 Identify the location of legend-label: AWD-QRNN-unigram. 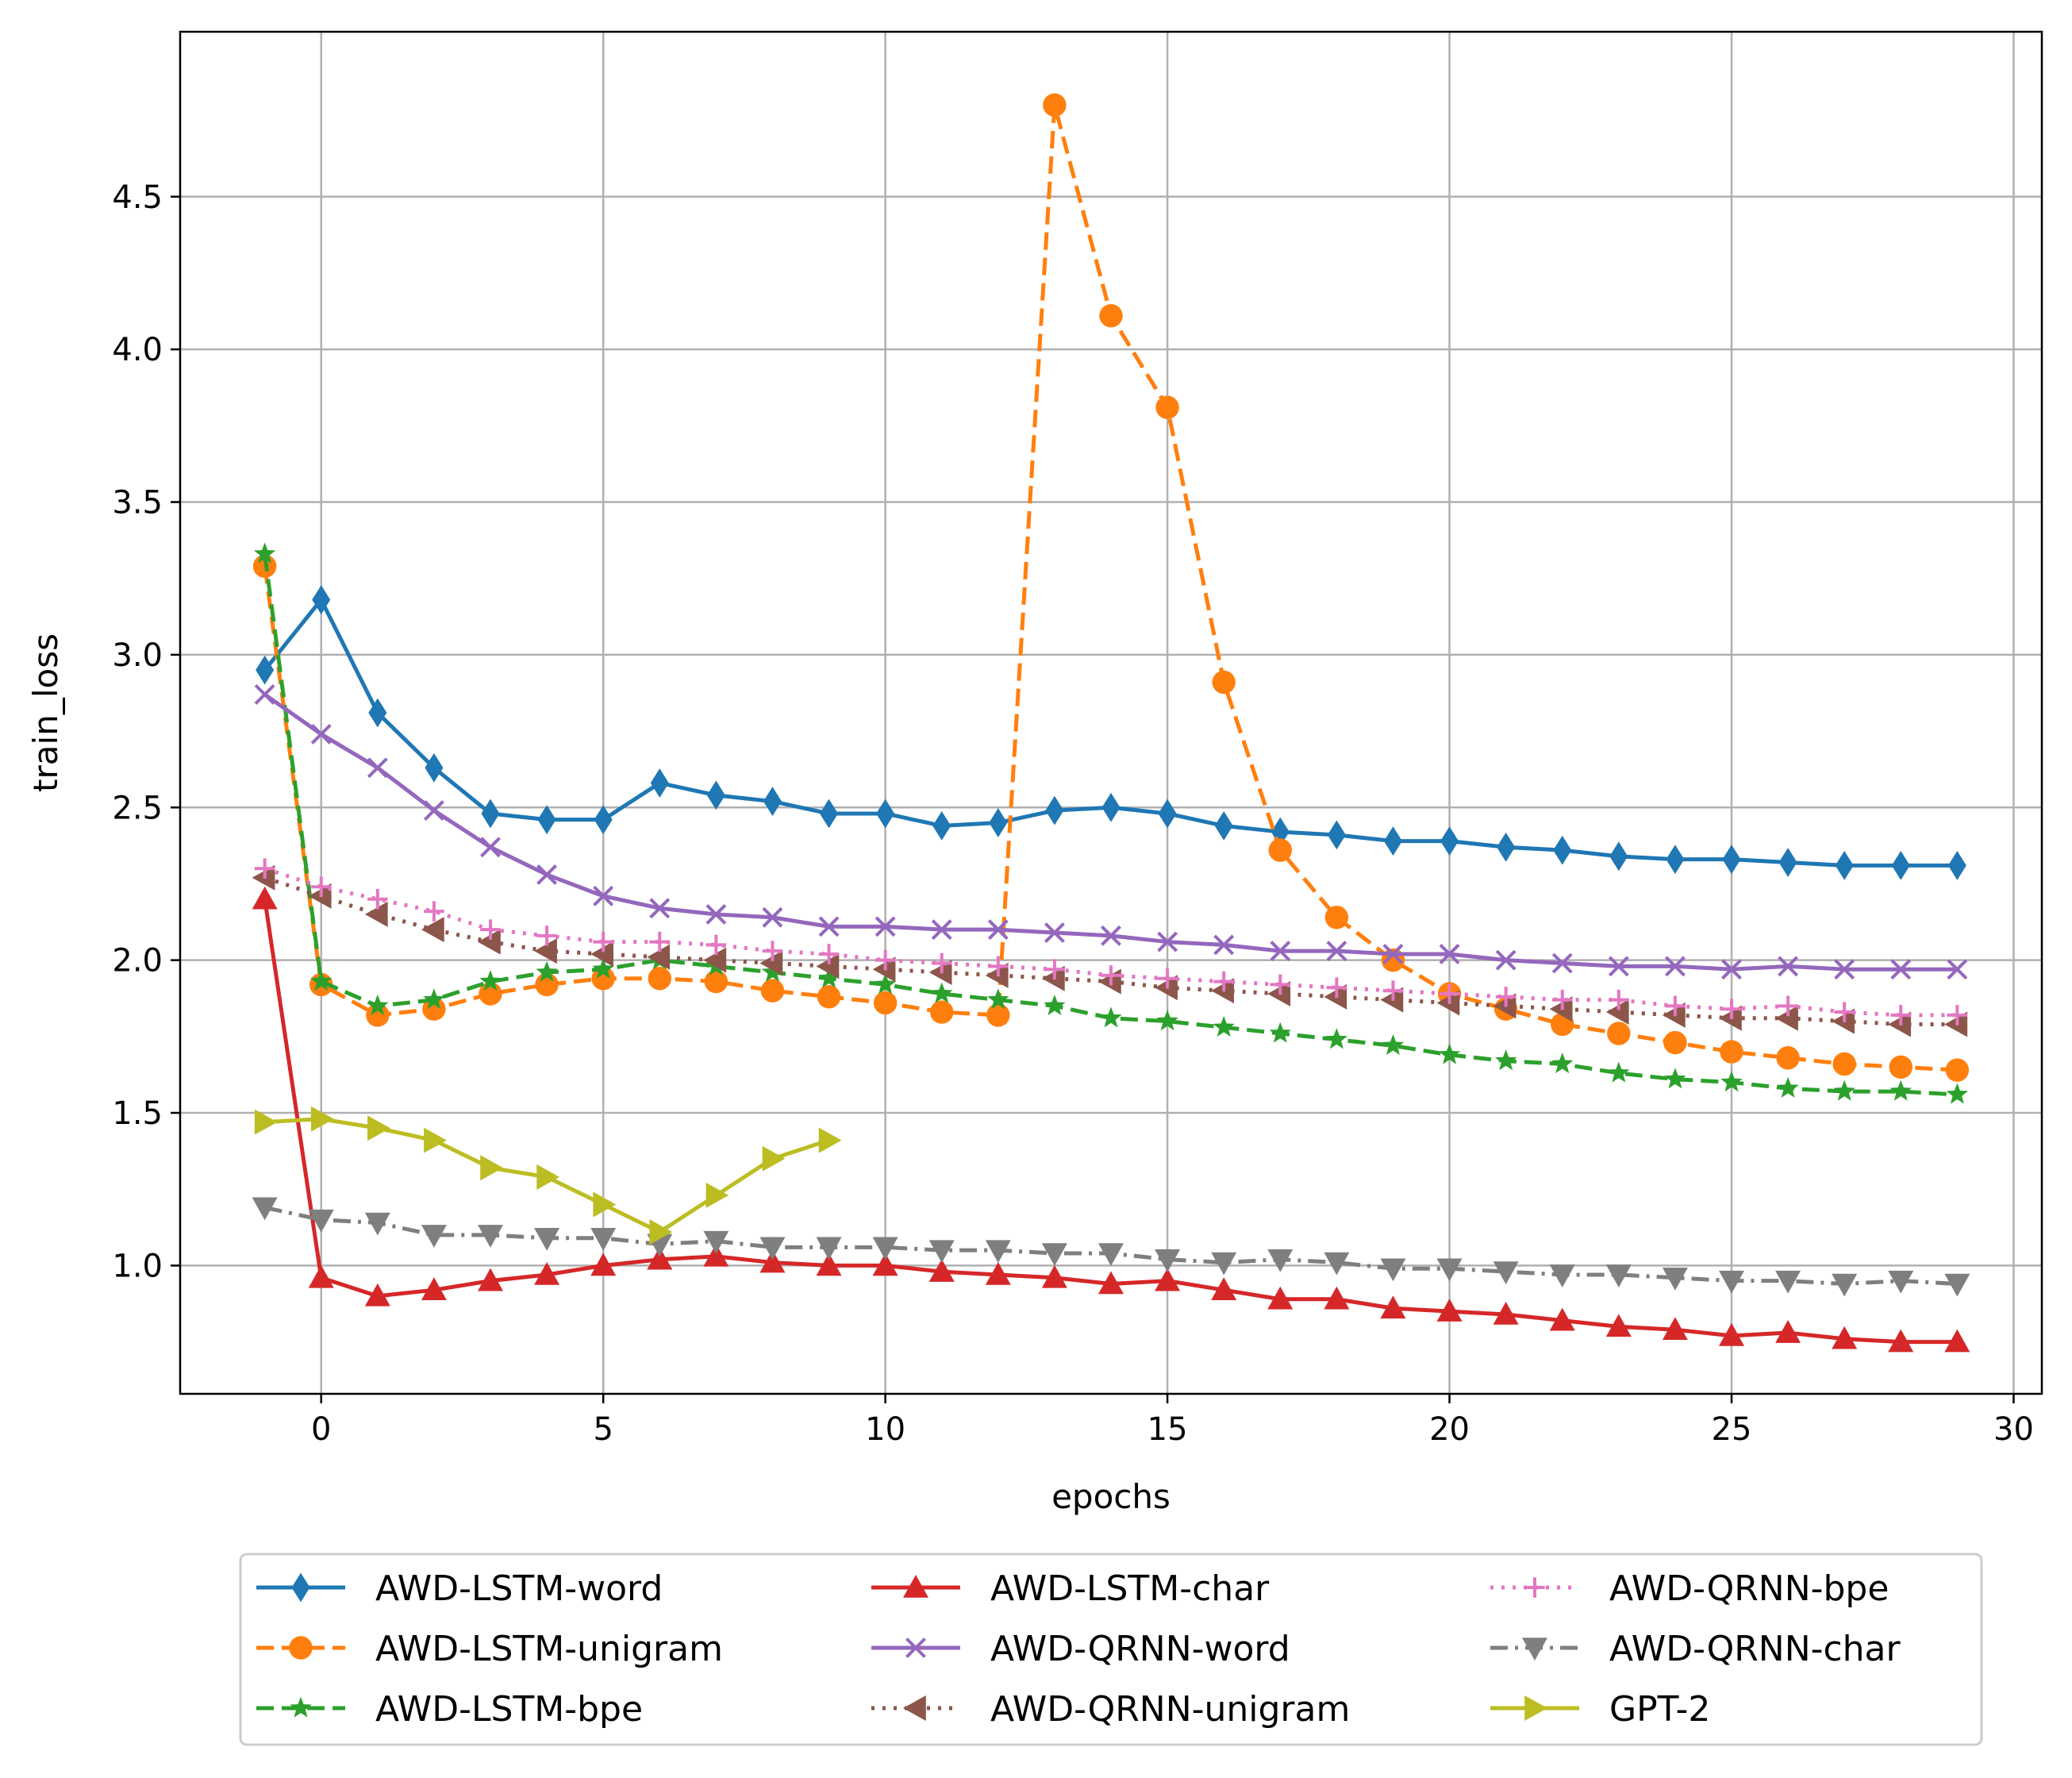
(1170, 1709).